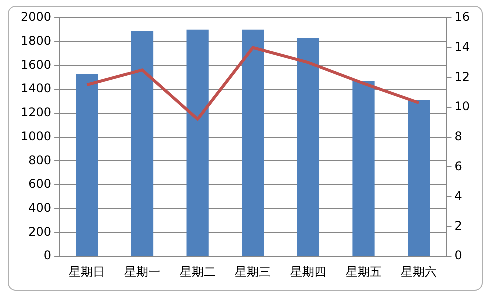 The width and height of the screenshot is (495, 302). I want to click on x-tick-label: 星期五, so click(364, 271).